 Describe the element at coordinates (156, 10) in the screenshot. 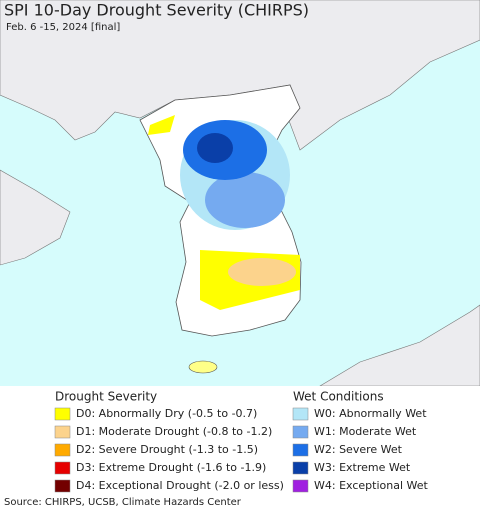

I see `title: SPI 10-Day Drought Severity (CHIRPS)` at that location.